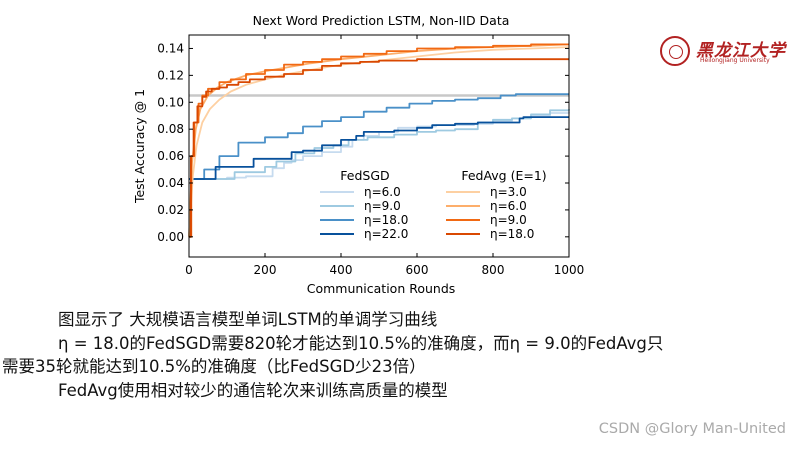  What do you see at coordinates (508, 220) in the screenshot?
I see `legend-label-1-2: η=9.0` at bounding box center [508, 220].